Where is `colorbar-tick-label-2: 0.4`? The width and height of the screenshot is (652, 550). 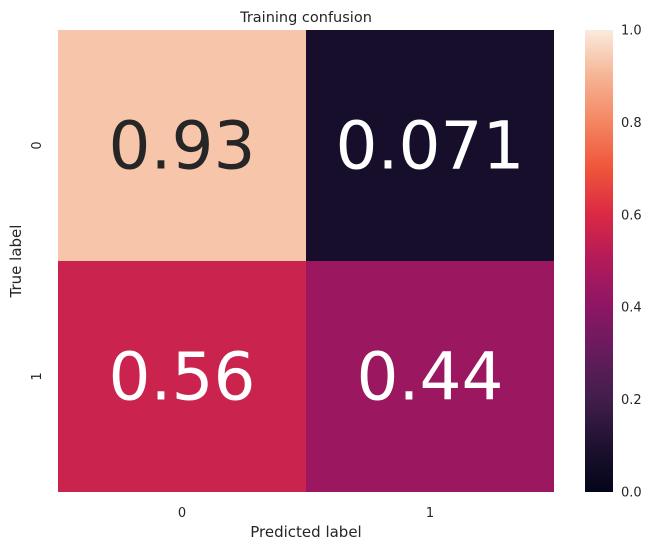 colorbar-tick-label-2: 0.4 is located at coordinates (631, 308).